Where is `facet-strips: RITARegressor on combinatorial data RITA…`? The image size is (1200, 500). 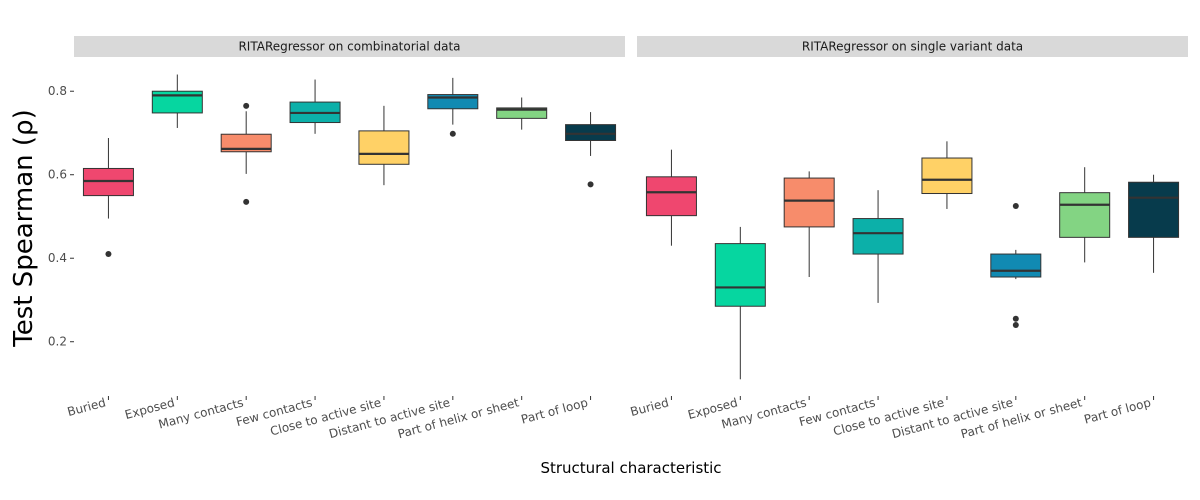
facet-strips: RITARegressor on combinatorial data RITA… is located at coordinates (631, 46).